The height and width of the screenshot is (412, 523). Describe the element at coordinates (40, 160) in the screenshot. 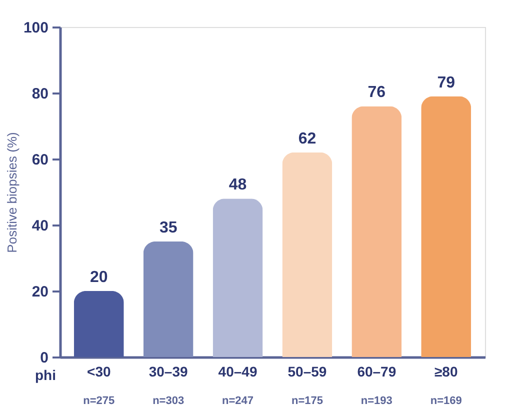

I see `y-tick-label: 60` at that location.